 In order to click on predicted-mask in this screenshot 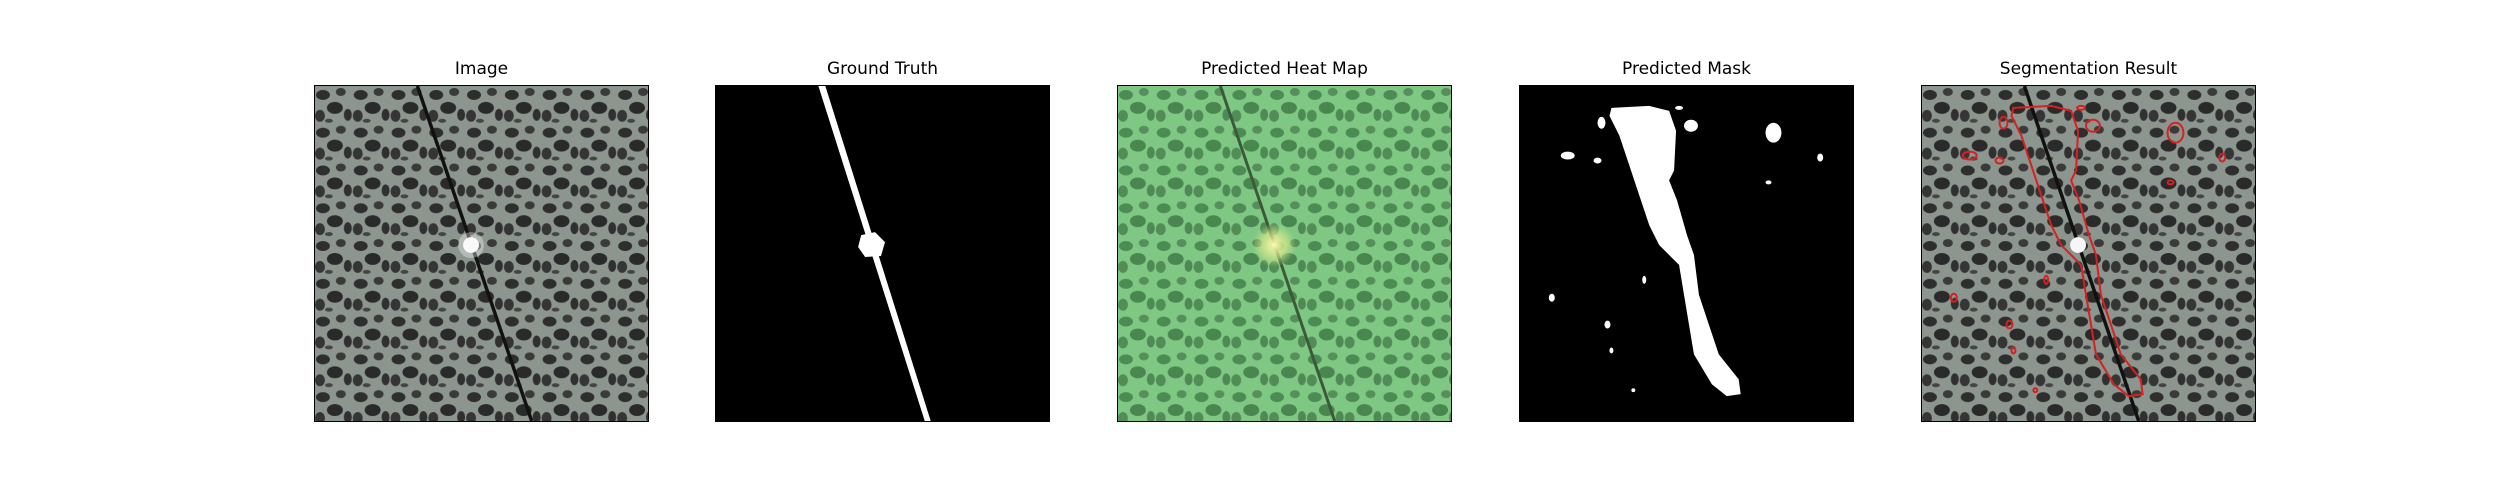, I will do `click(1686, 253)`.